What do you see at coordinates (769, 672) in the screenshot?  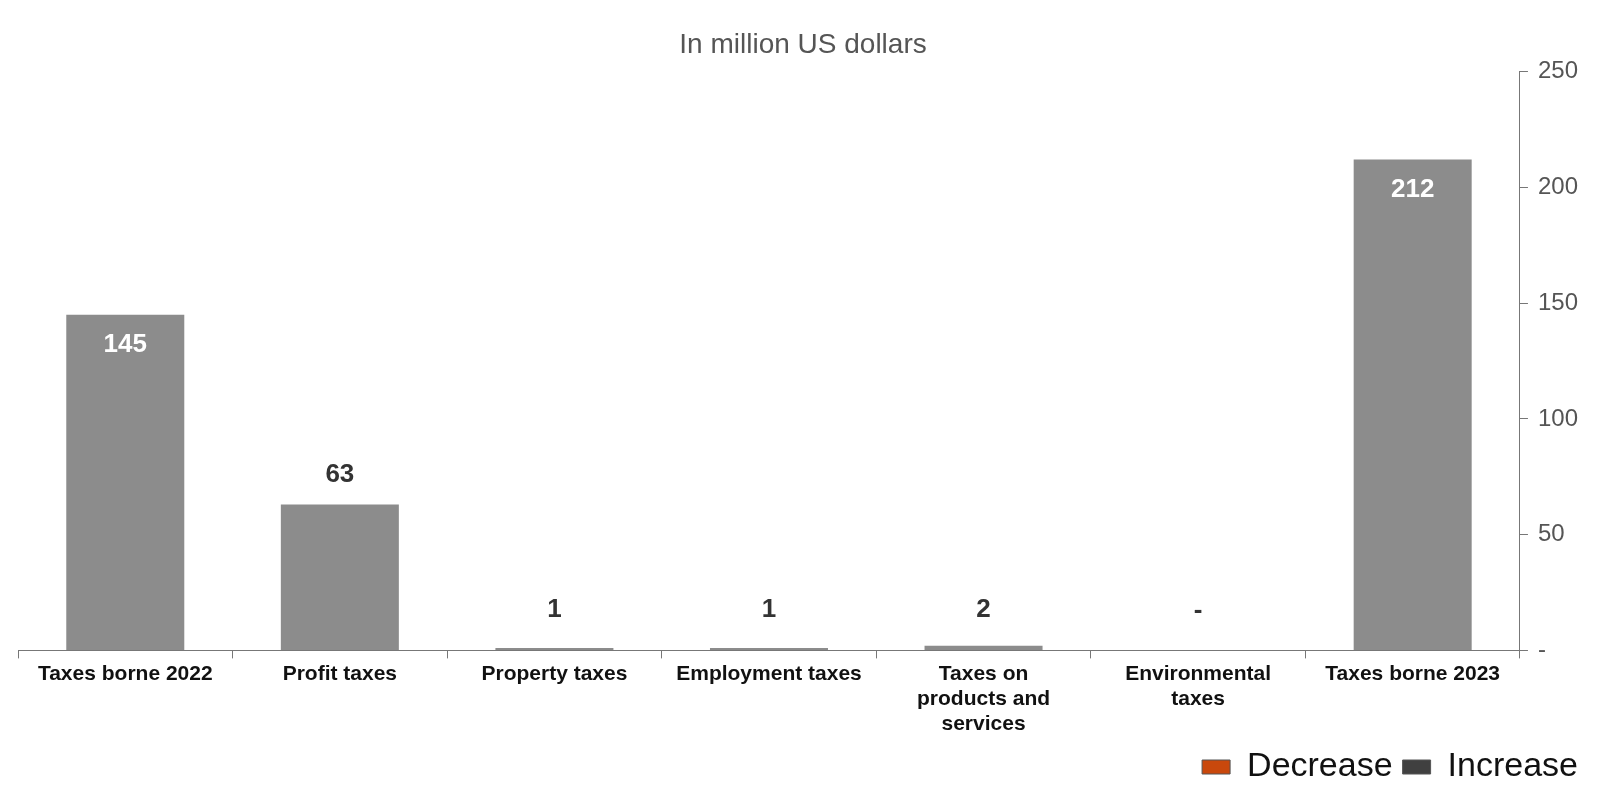 I see `x-tick-label: Employment taxes` at bounding box center [769, 672].